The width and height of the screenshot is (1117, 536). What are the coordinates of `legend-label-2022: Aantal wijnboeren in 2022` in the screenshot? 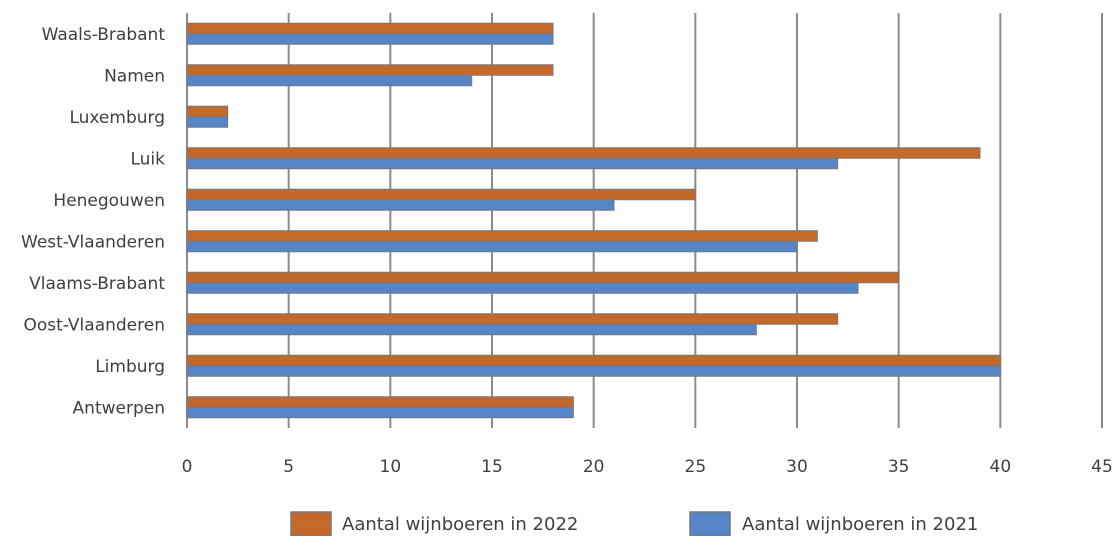 It's located at (460, 524).